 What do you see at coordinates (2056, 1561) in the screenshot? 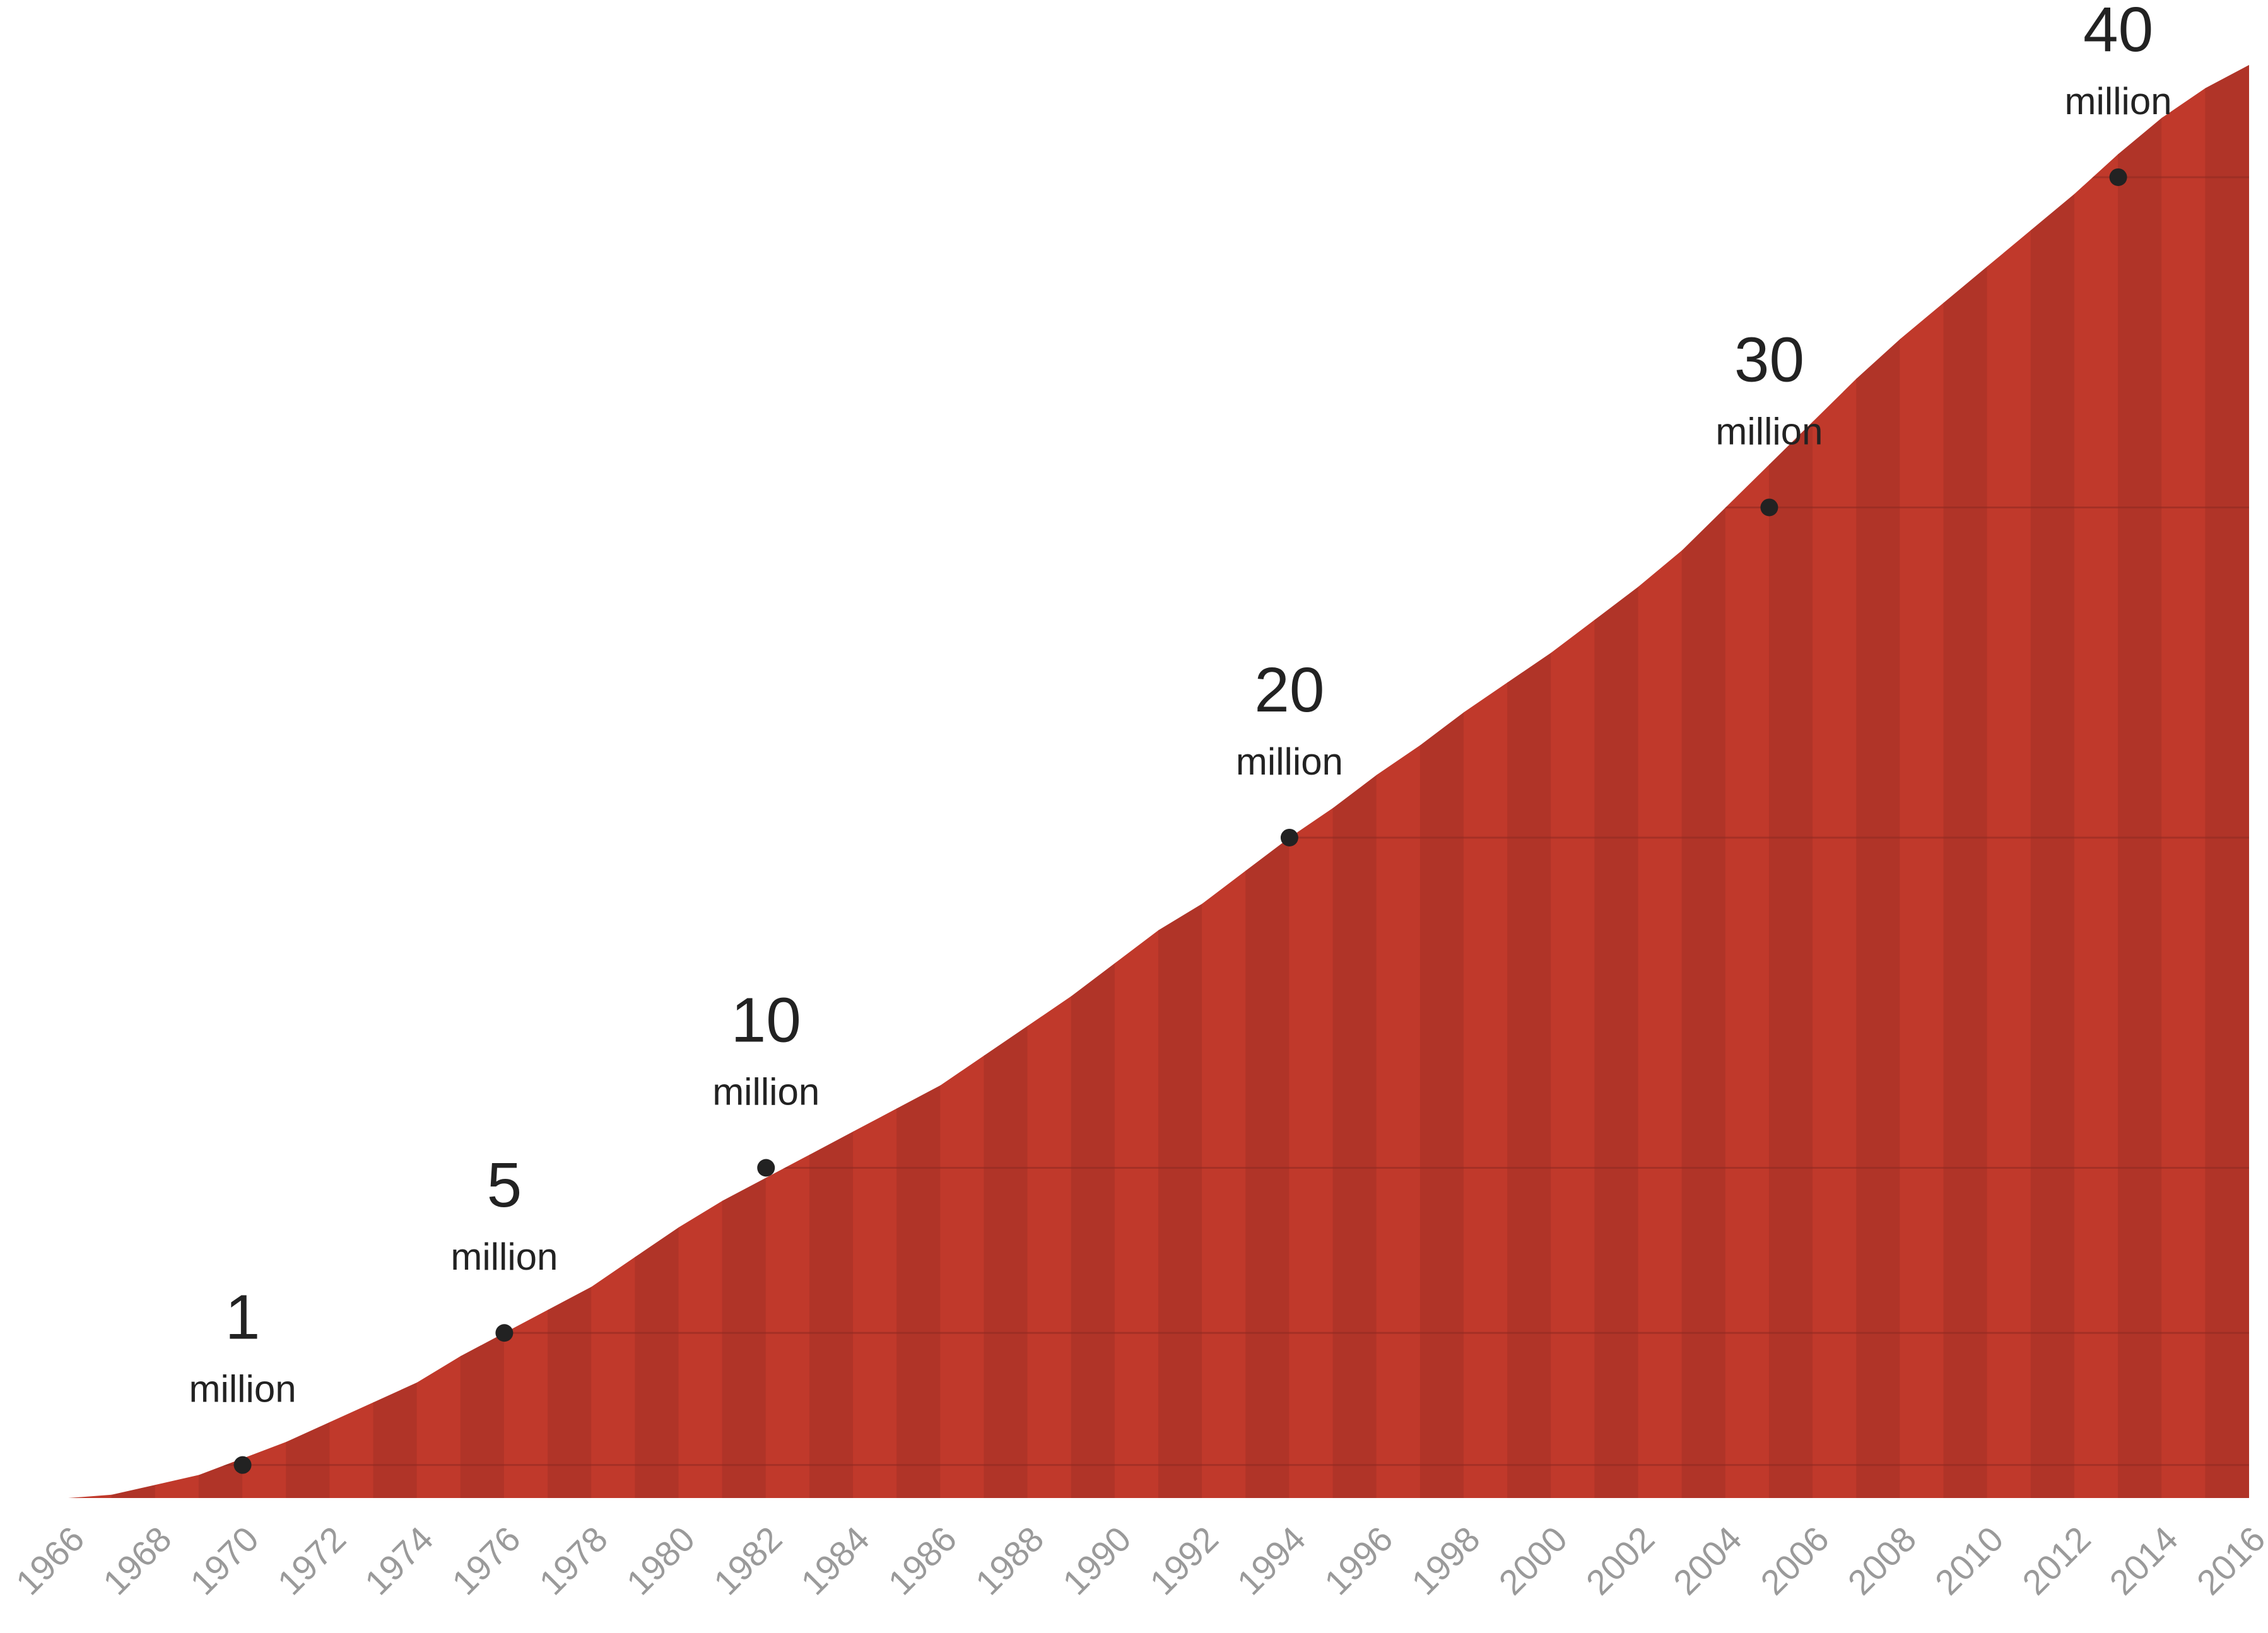
I see `x-tick-label: 2012` at bounding box center [2056, 1561].